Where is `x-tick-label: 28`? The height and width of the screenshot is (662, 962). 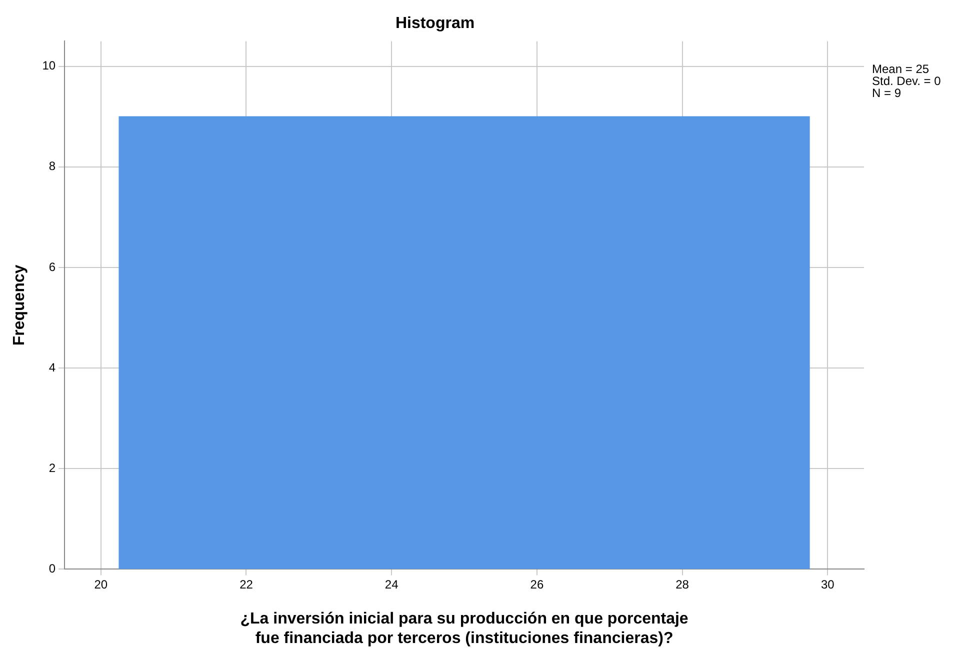
x-tick-label: 28 is located at coordinates (683, 585).